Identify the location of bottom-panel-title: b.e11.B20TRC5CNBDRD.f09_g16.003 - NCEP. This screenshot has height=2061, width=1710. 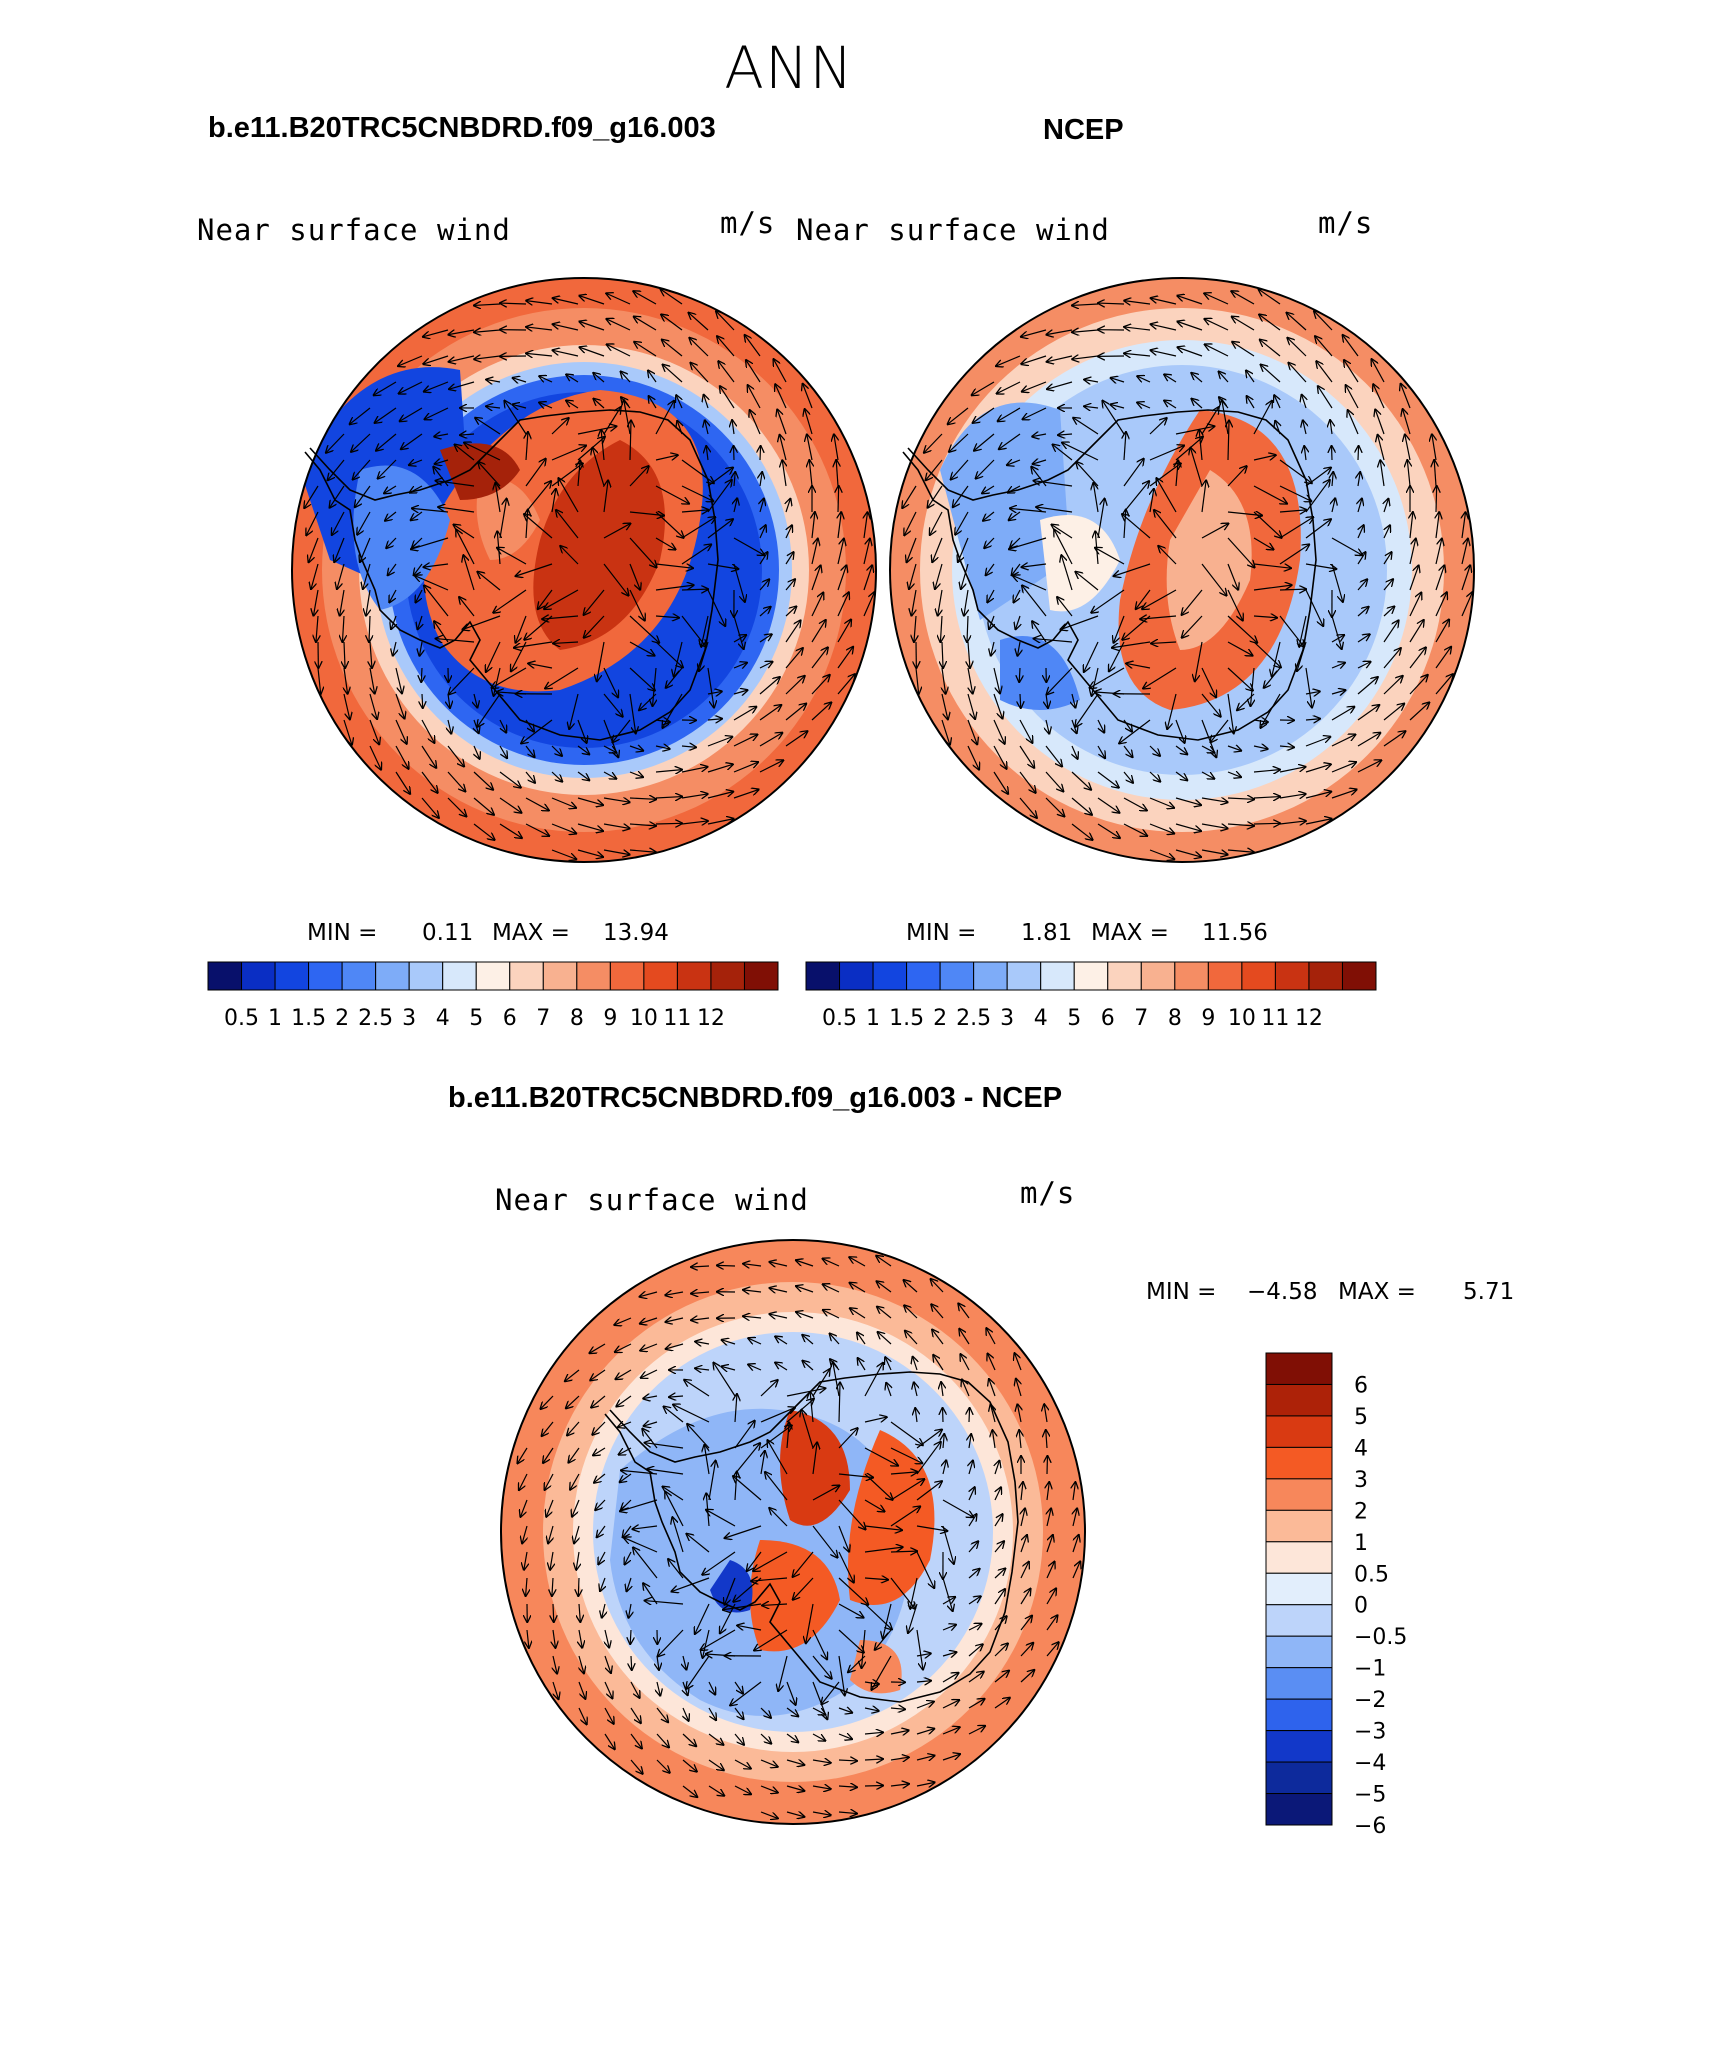
(755, 1098).